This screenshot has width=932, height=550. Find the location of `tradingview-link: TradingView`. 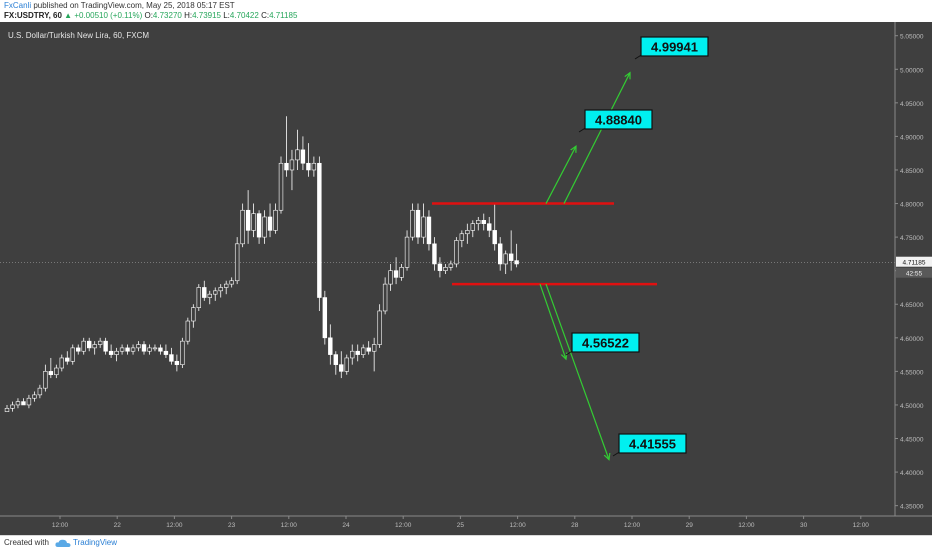

tradingview-link: TradingView is located at coordinates (95, 542).